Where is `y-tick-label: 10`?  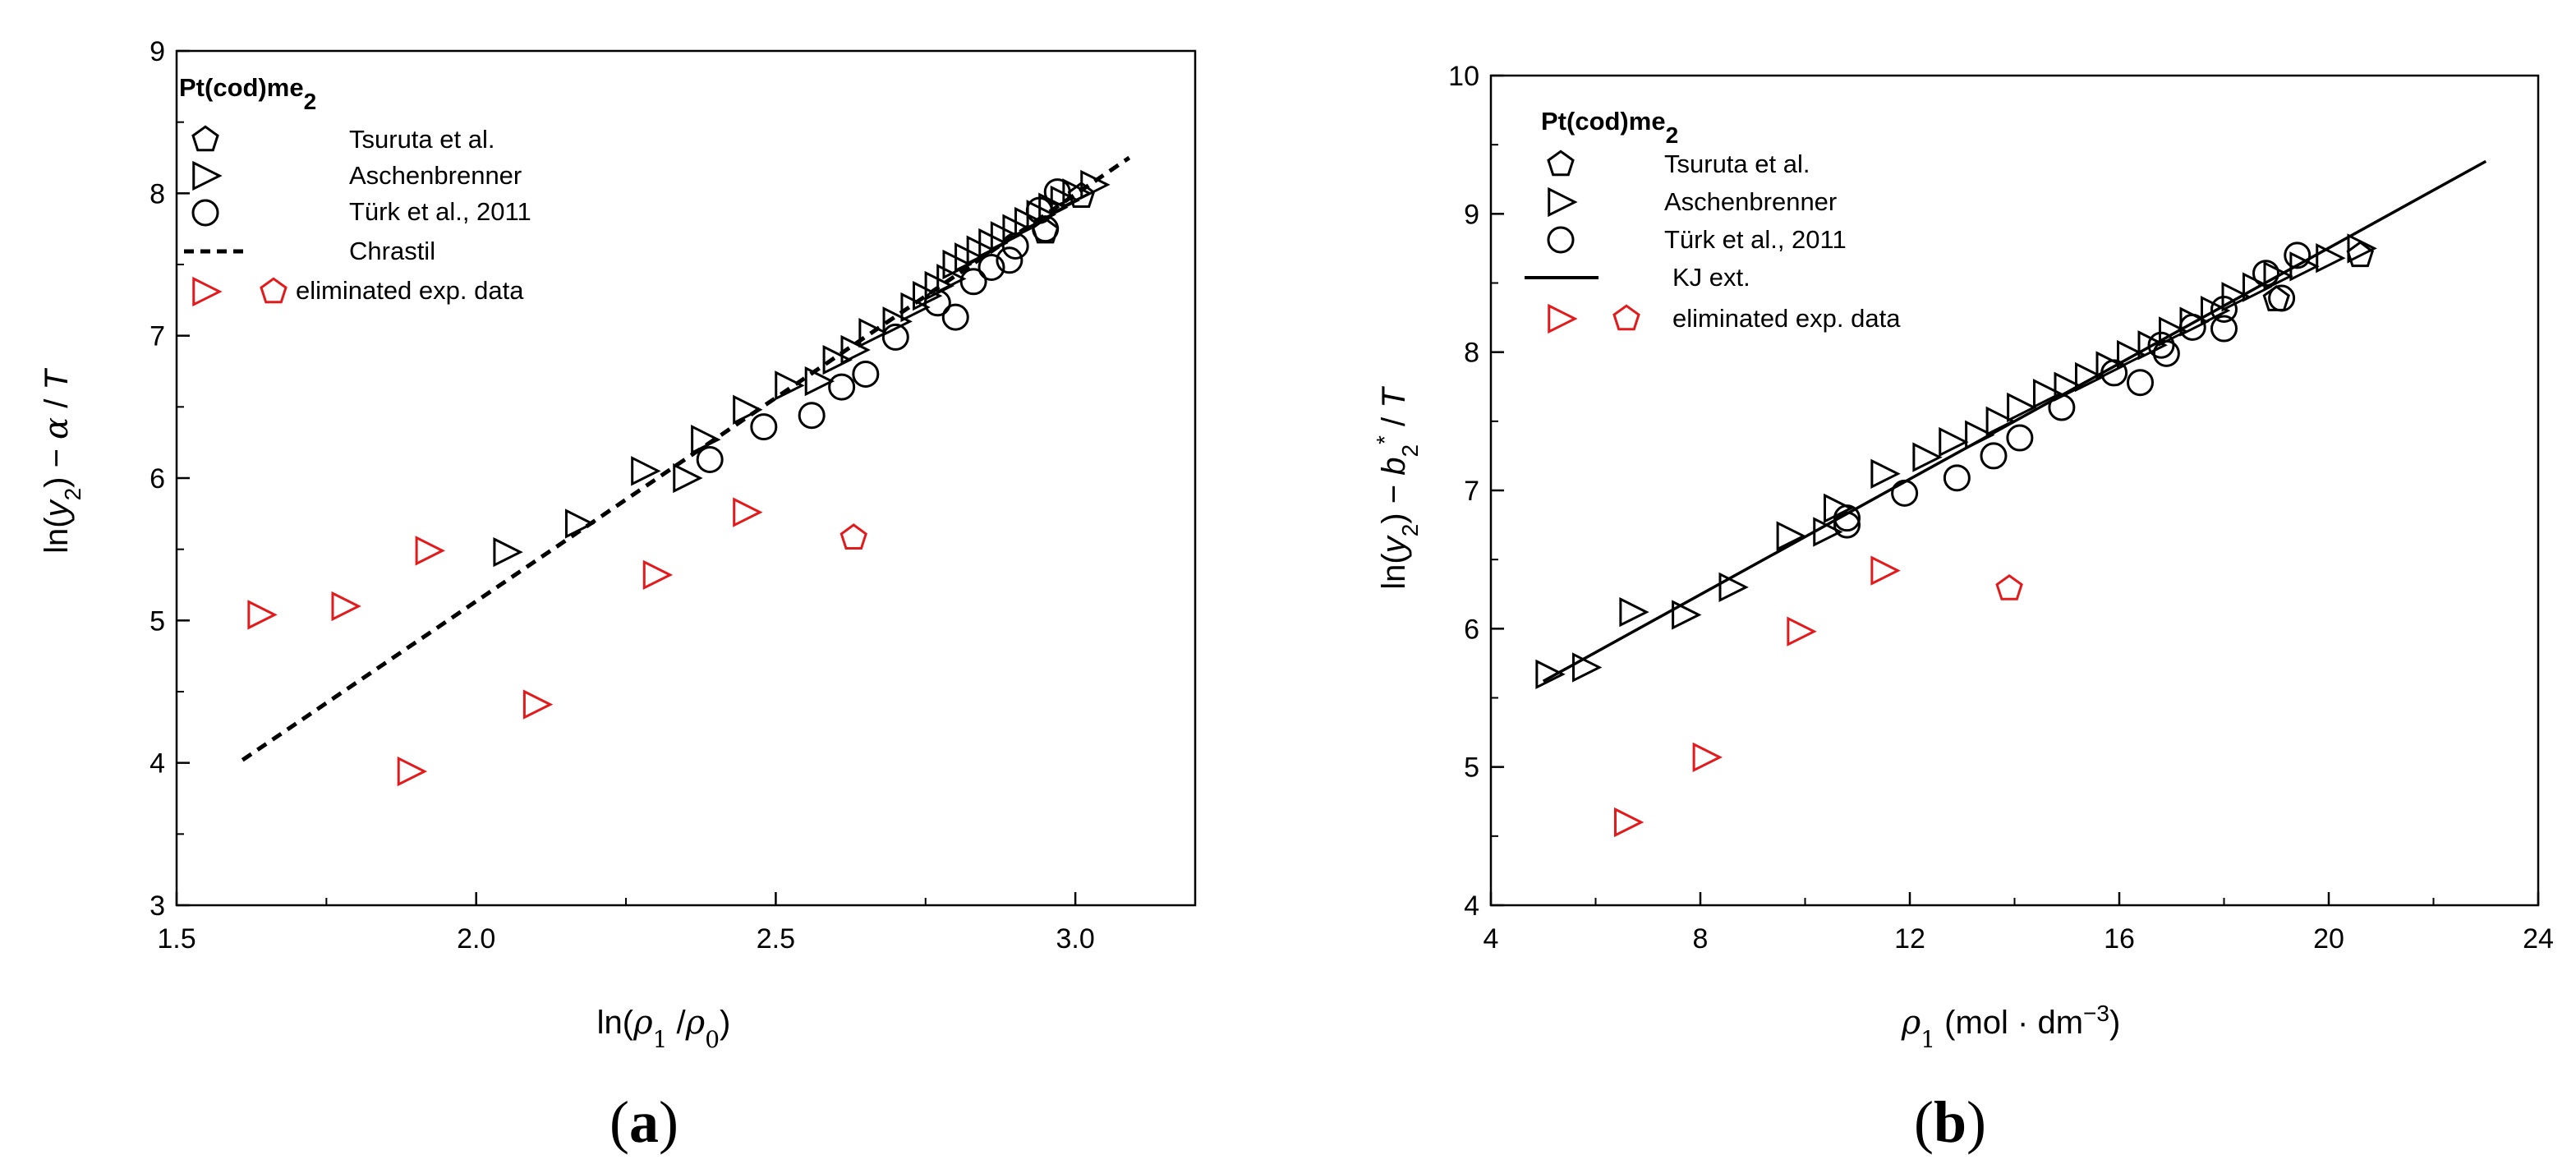
y-tick-label: 10 is located at coordinates (1463, 76).